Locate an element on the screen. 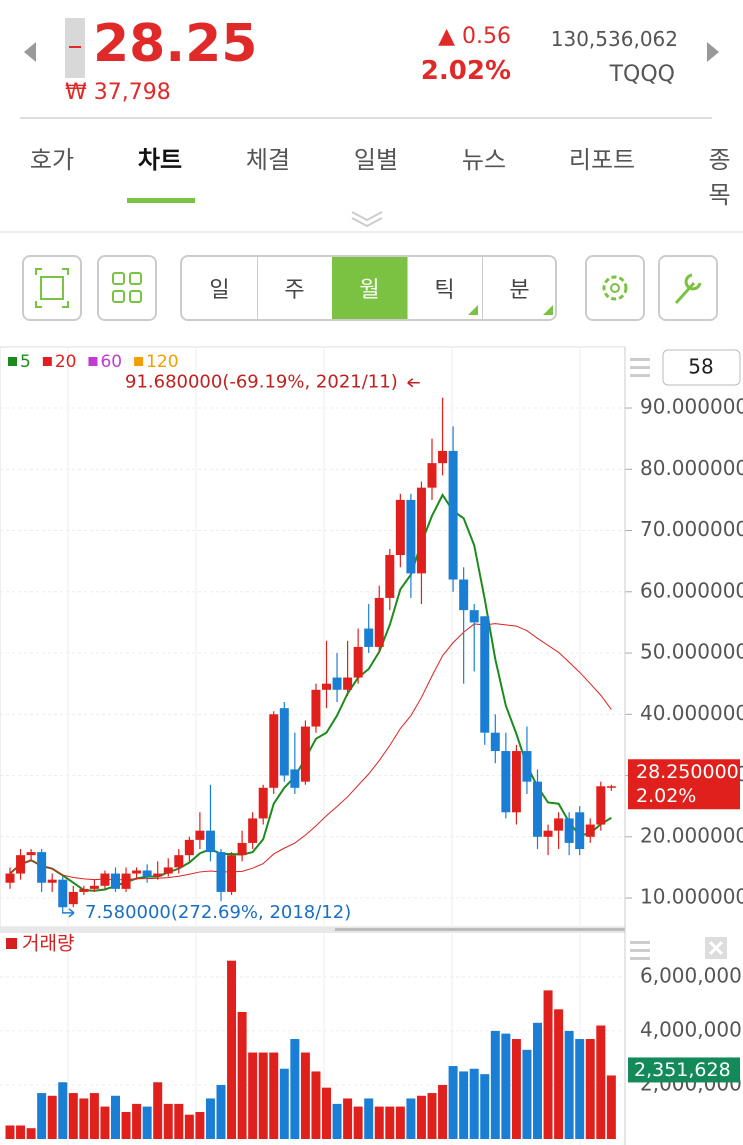 Image resolution: width=743 pixels, height=1145 pixels. y-tick-label: 80.000000 is located at coordinates (691, 468).